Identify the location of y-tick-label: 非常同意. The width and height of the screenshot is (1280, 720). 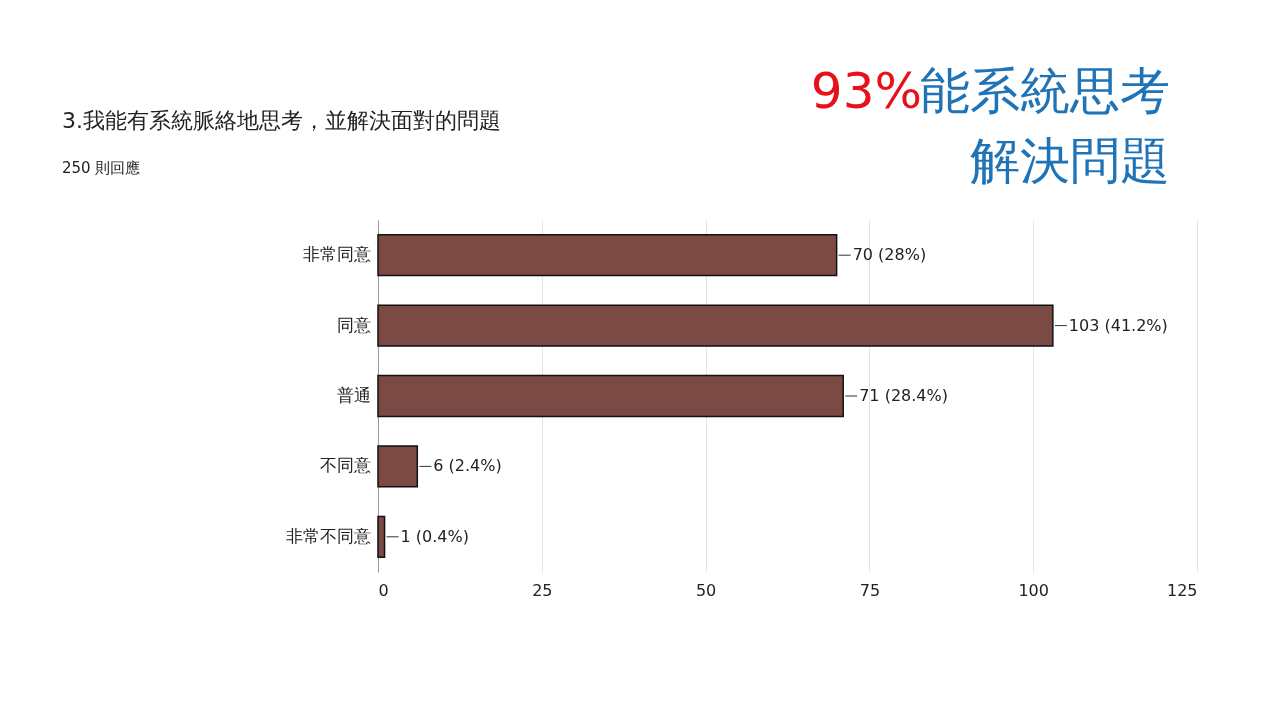
(336, 254).